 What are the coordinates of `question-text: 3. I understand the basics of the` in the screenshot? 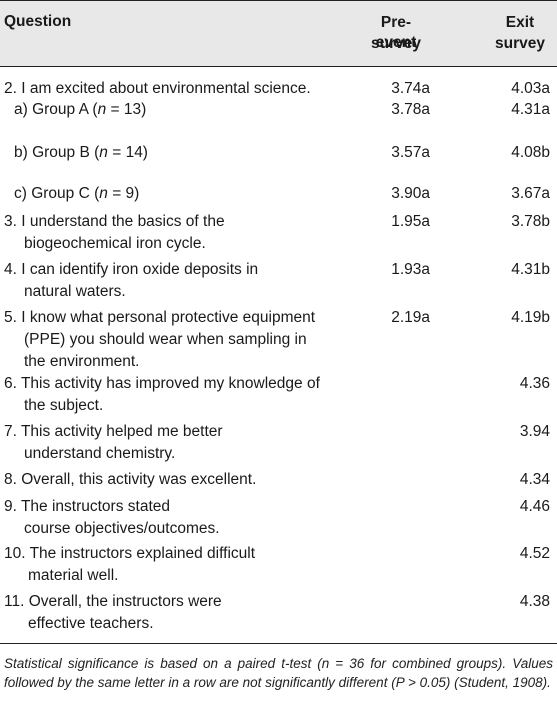 It's located at (114, 221).